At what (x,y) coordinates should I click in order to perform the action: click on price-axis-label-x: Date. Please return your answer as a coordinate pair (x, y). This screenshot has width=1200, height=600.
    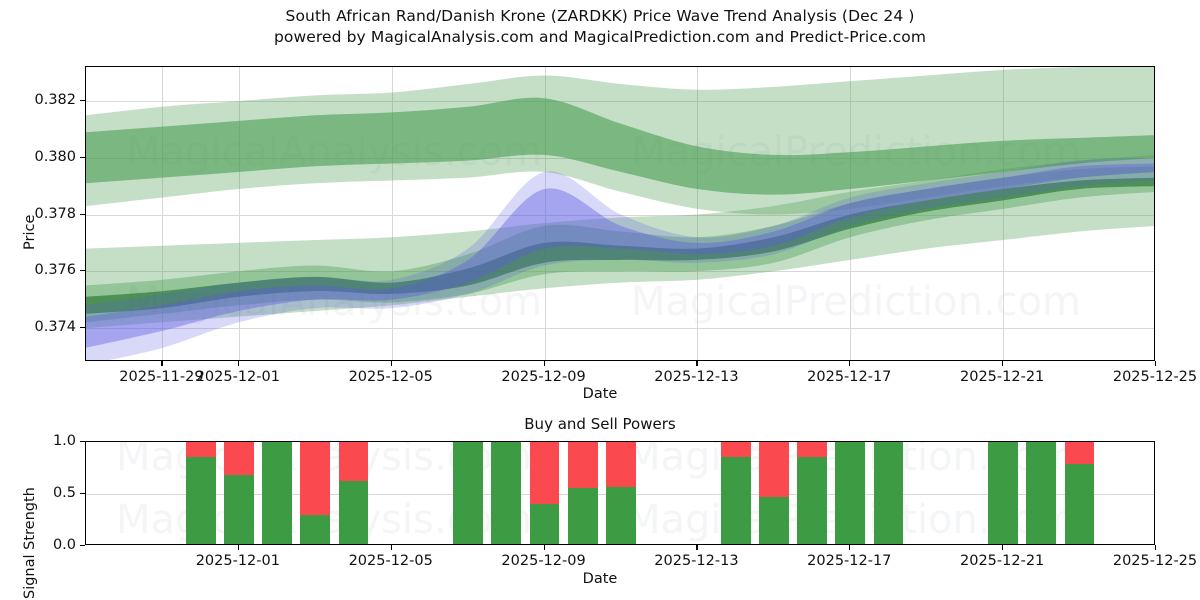
    Looking at the image, I should click on (600, 394).